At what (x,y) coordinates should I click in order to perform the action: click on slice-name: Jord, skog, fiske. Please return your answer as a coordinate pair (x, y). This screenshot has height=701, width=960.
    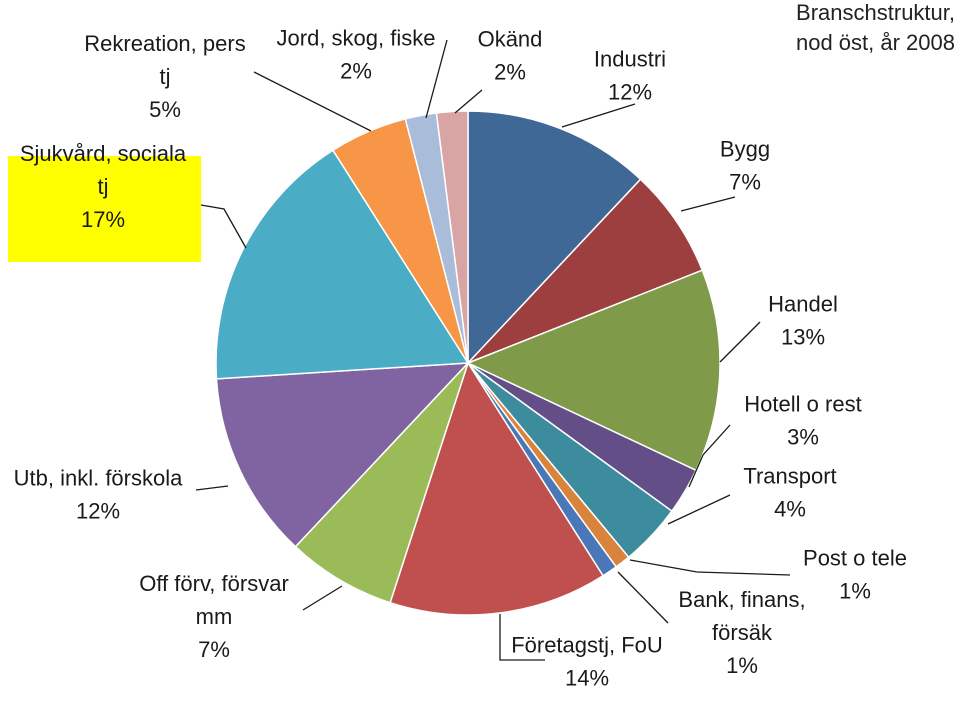
    Looking at the image, I should click on (356, 38).